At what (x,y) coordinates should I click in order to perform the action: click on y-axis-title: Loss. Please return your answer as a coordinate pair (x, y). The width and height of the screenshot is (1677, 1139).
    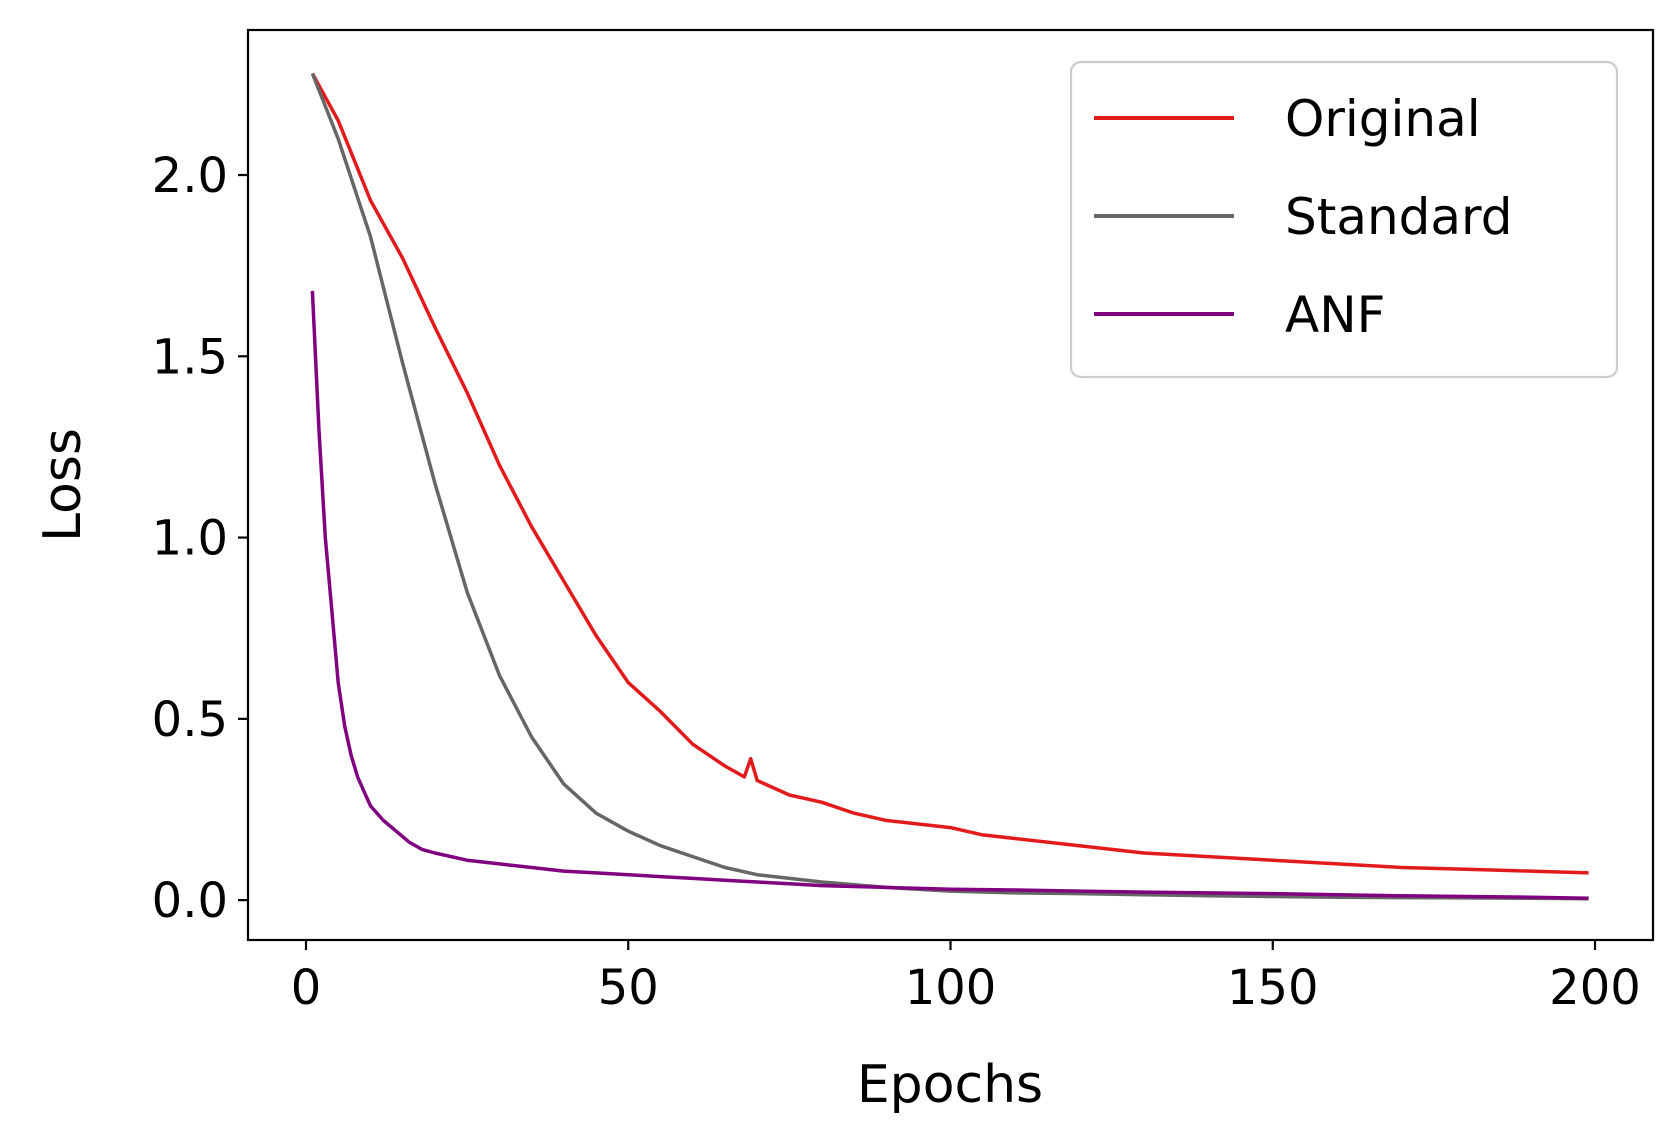
    Looking at the image, I should click on (63, 485).